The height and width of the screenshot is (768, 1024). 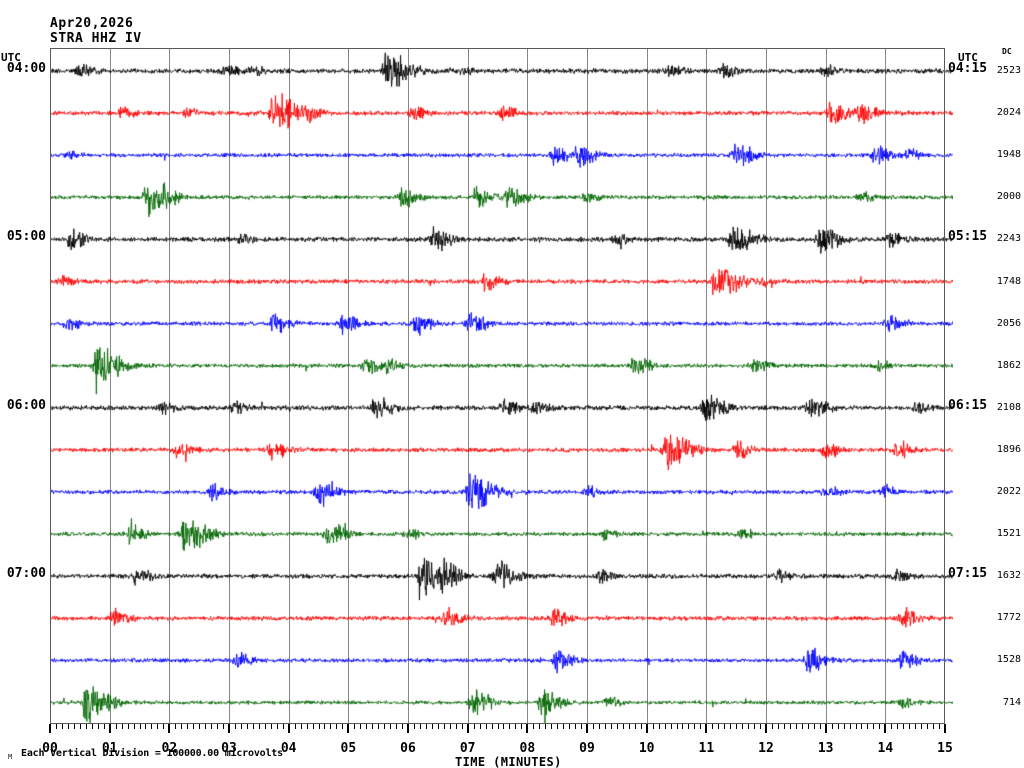 What do you see at coordinates (1011, 702) in the screenshot?
I see `dc-value: 714` at bounding box center [1011, 702].